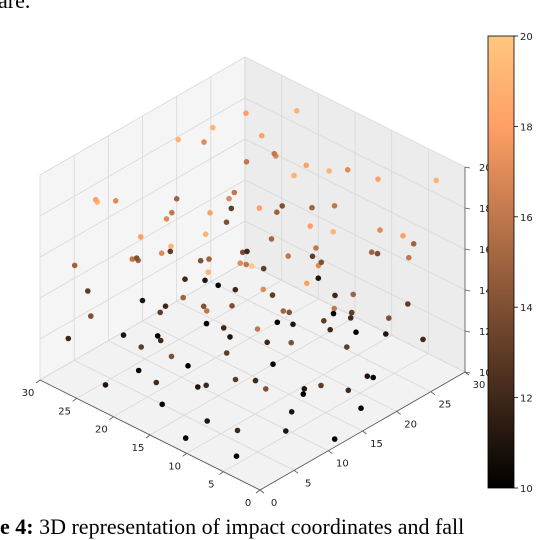 The height and width of the screenshot is (540, 556). Describe the element at coordinates (308, 483) in the screenshot. I see `y-tick-label: 5` at that location.